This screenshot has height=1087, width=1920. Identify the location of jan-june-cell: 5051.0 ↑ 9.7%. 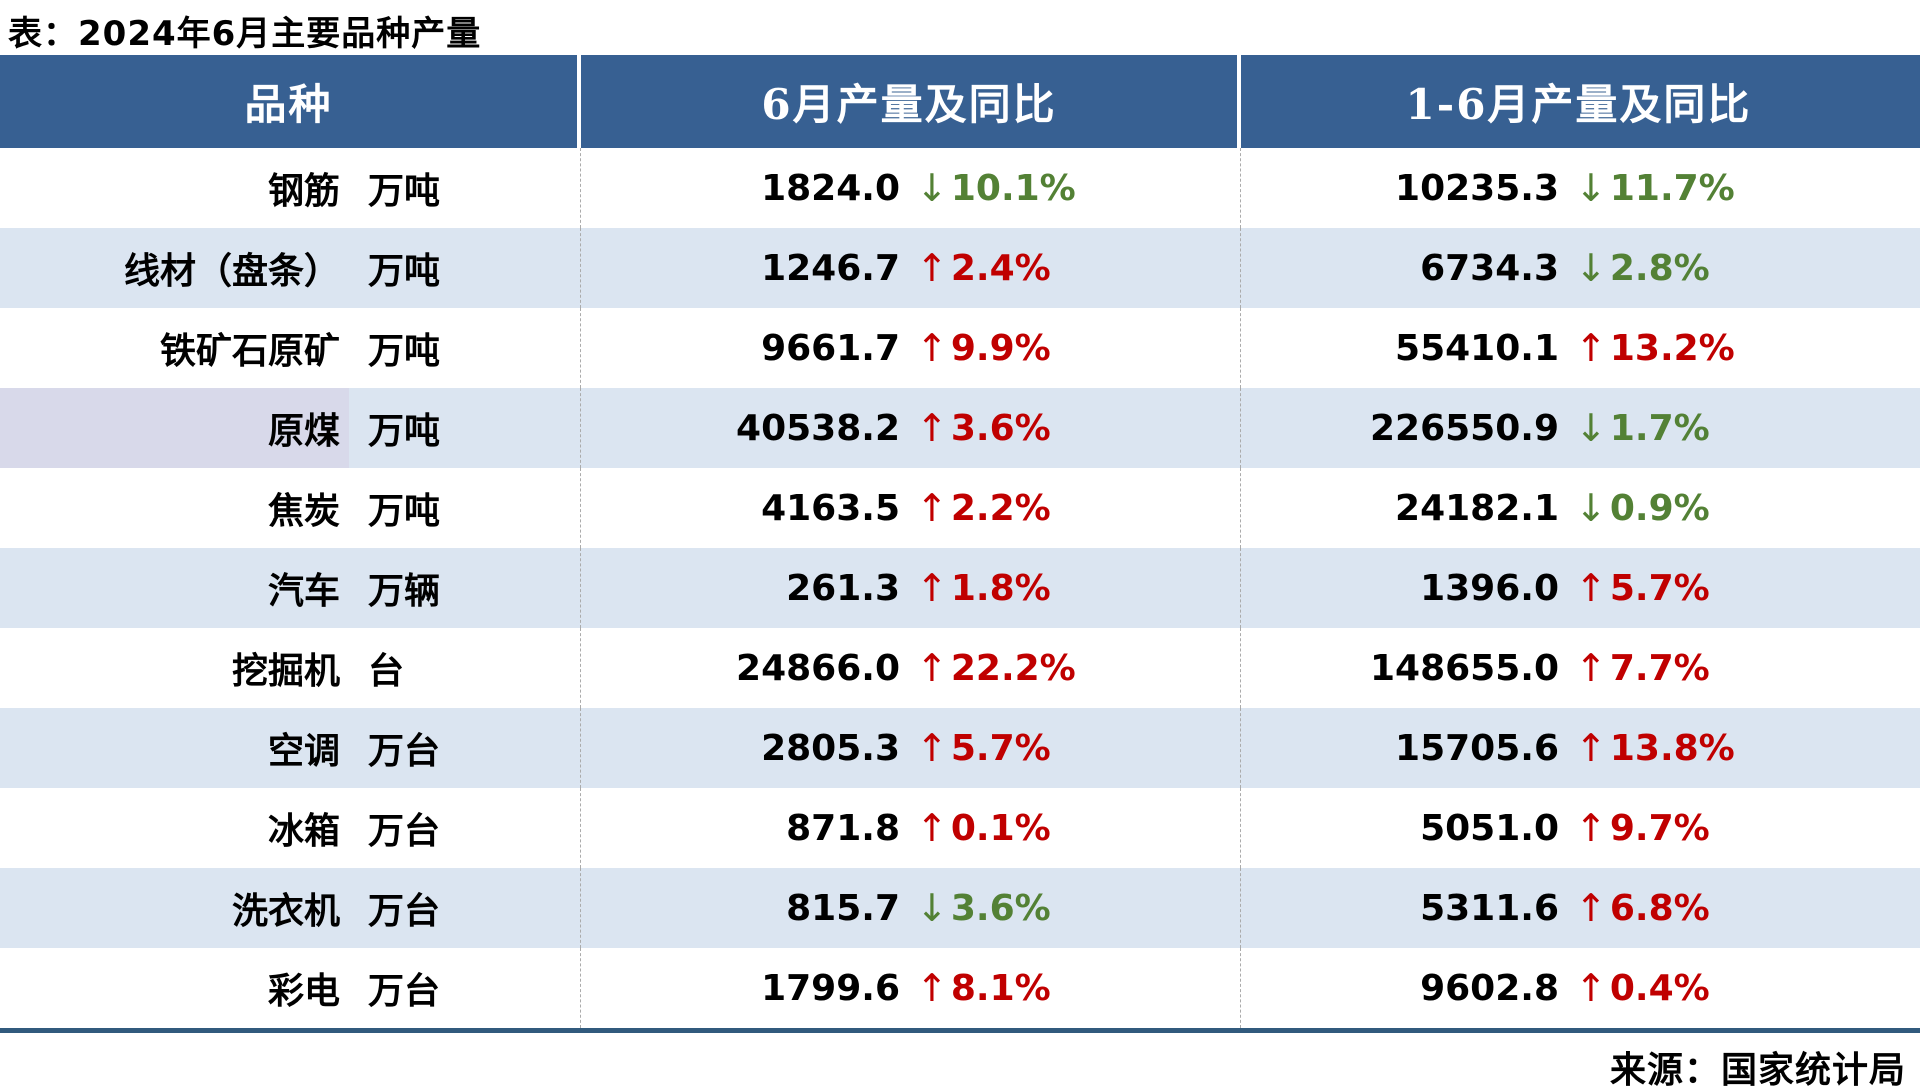
(1580, 828).